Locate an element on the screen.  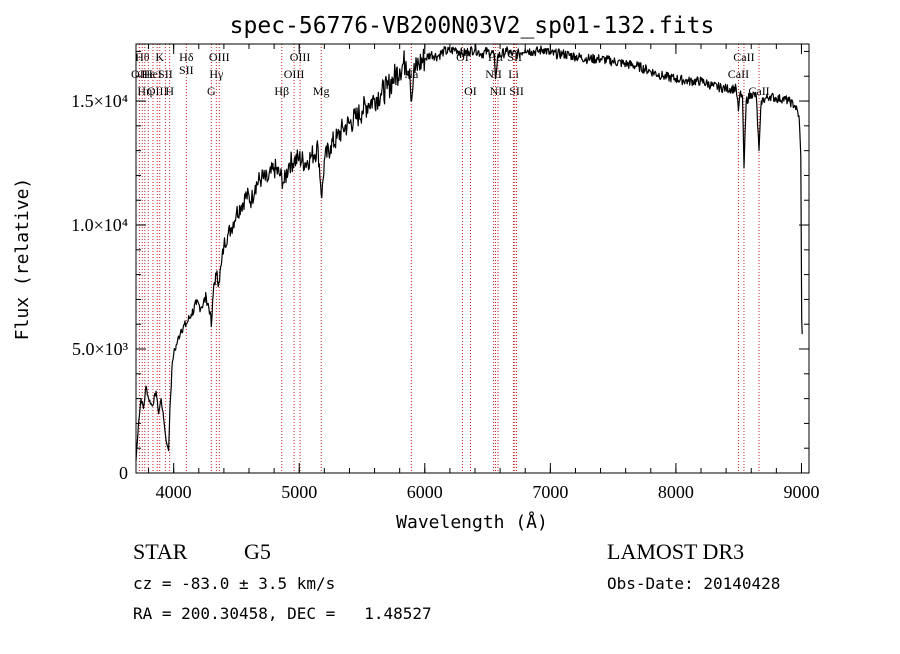
chart-title: spec-56776-VB200N03V2_sp01-132.fits is located at coordinates (472, 26).